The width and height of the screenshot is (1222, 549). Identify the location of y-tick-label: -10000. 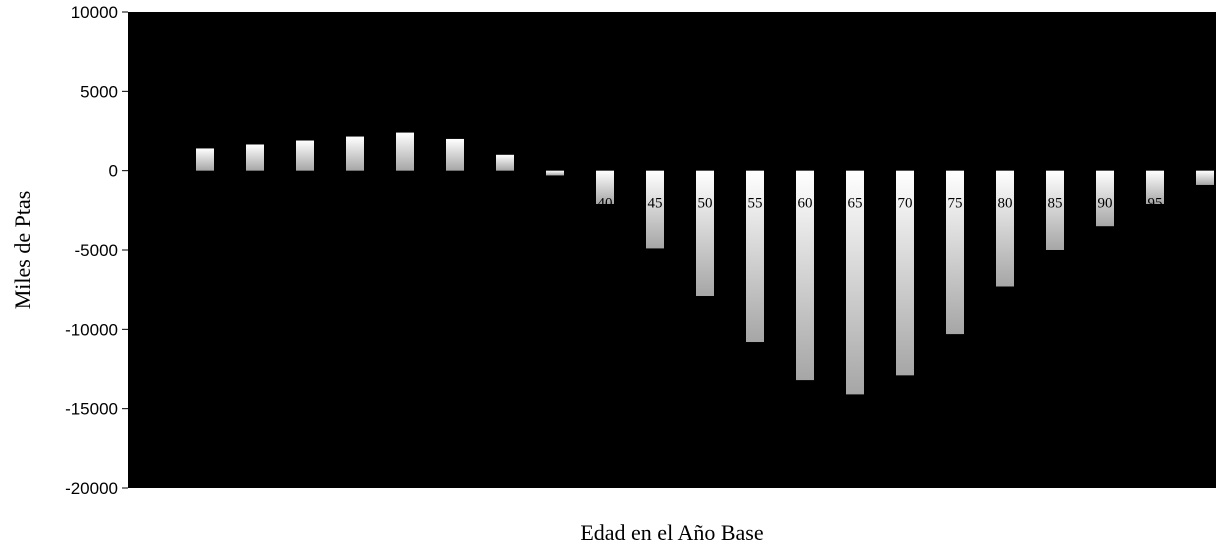
(91, 329).